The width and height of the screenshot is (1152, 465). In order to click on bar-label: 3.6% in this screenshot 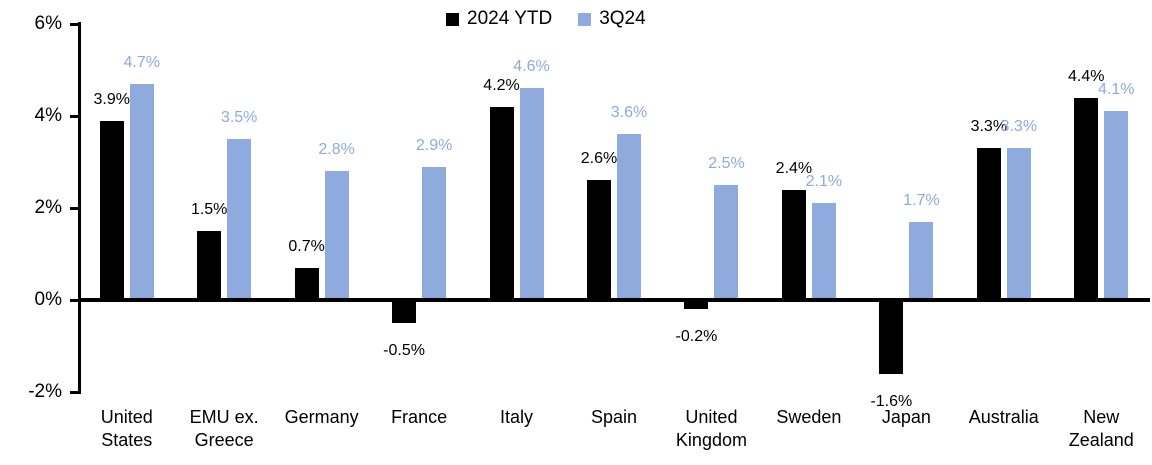, I will do `click(629, 113)`.